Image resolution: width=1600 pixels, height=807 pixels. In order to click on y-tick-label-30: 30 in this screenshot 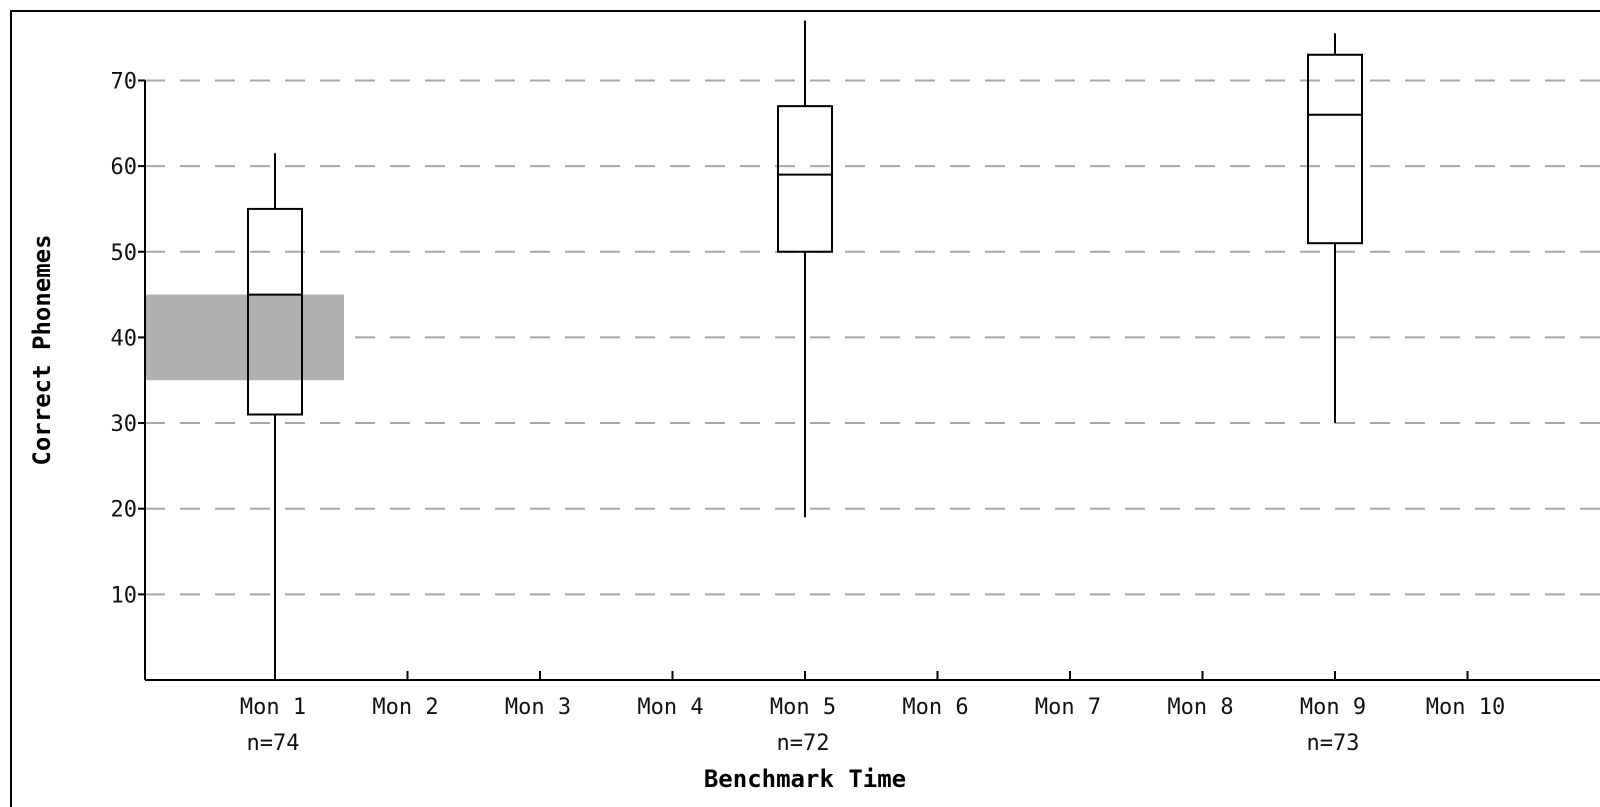, I will do `click(124, 424)`.